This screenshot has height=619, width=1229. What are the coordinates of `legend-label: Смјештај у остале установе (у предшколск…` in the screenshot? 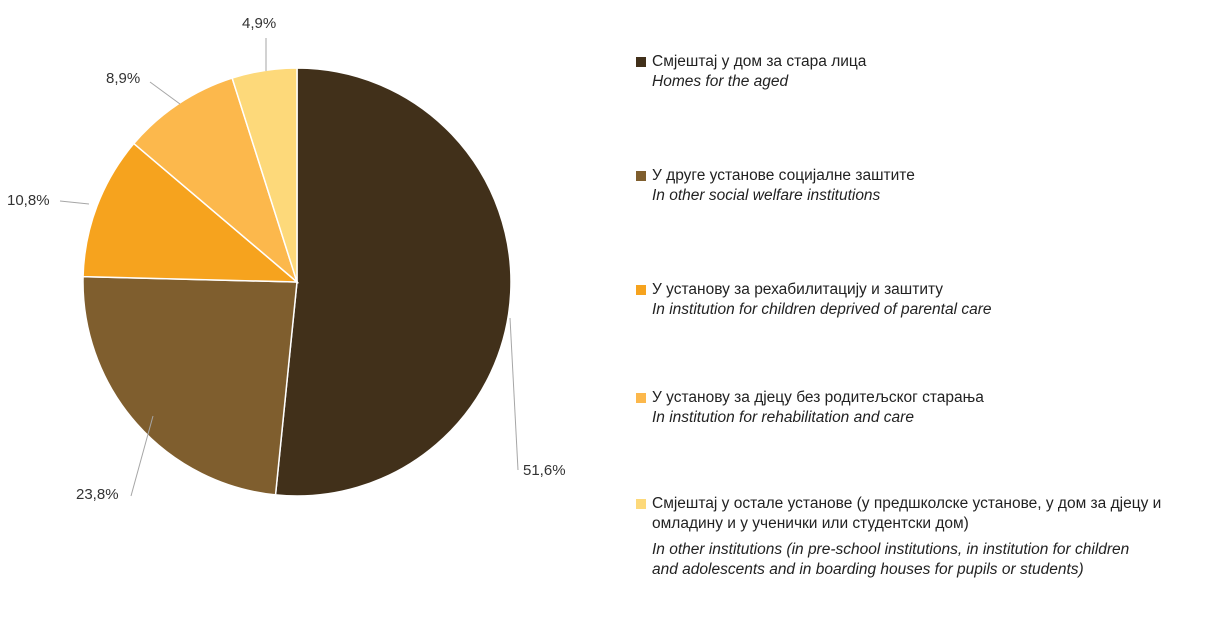 It's located at (907, 513).